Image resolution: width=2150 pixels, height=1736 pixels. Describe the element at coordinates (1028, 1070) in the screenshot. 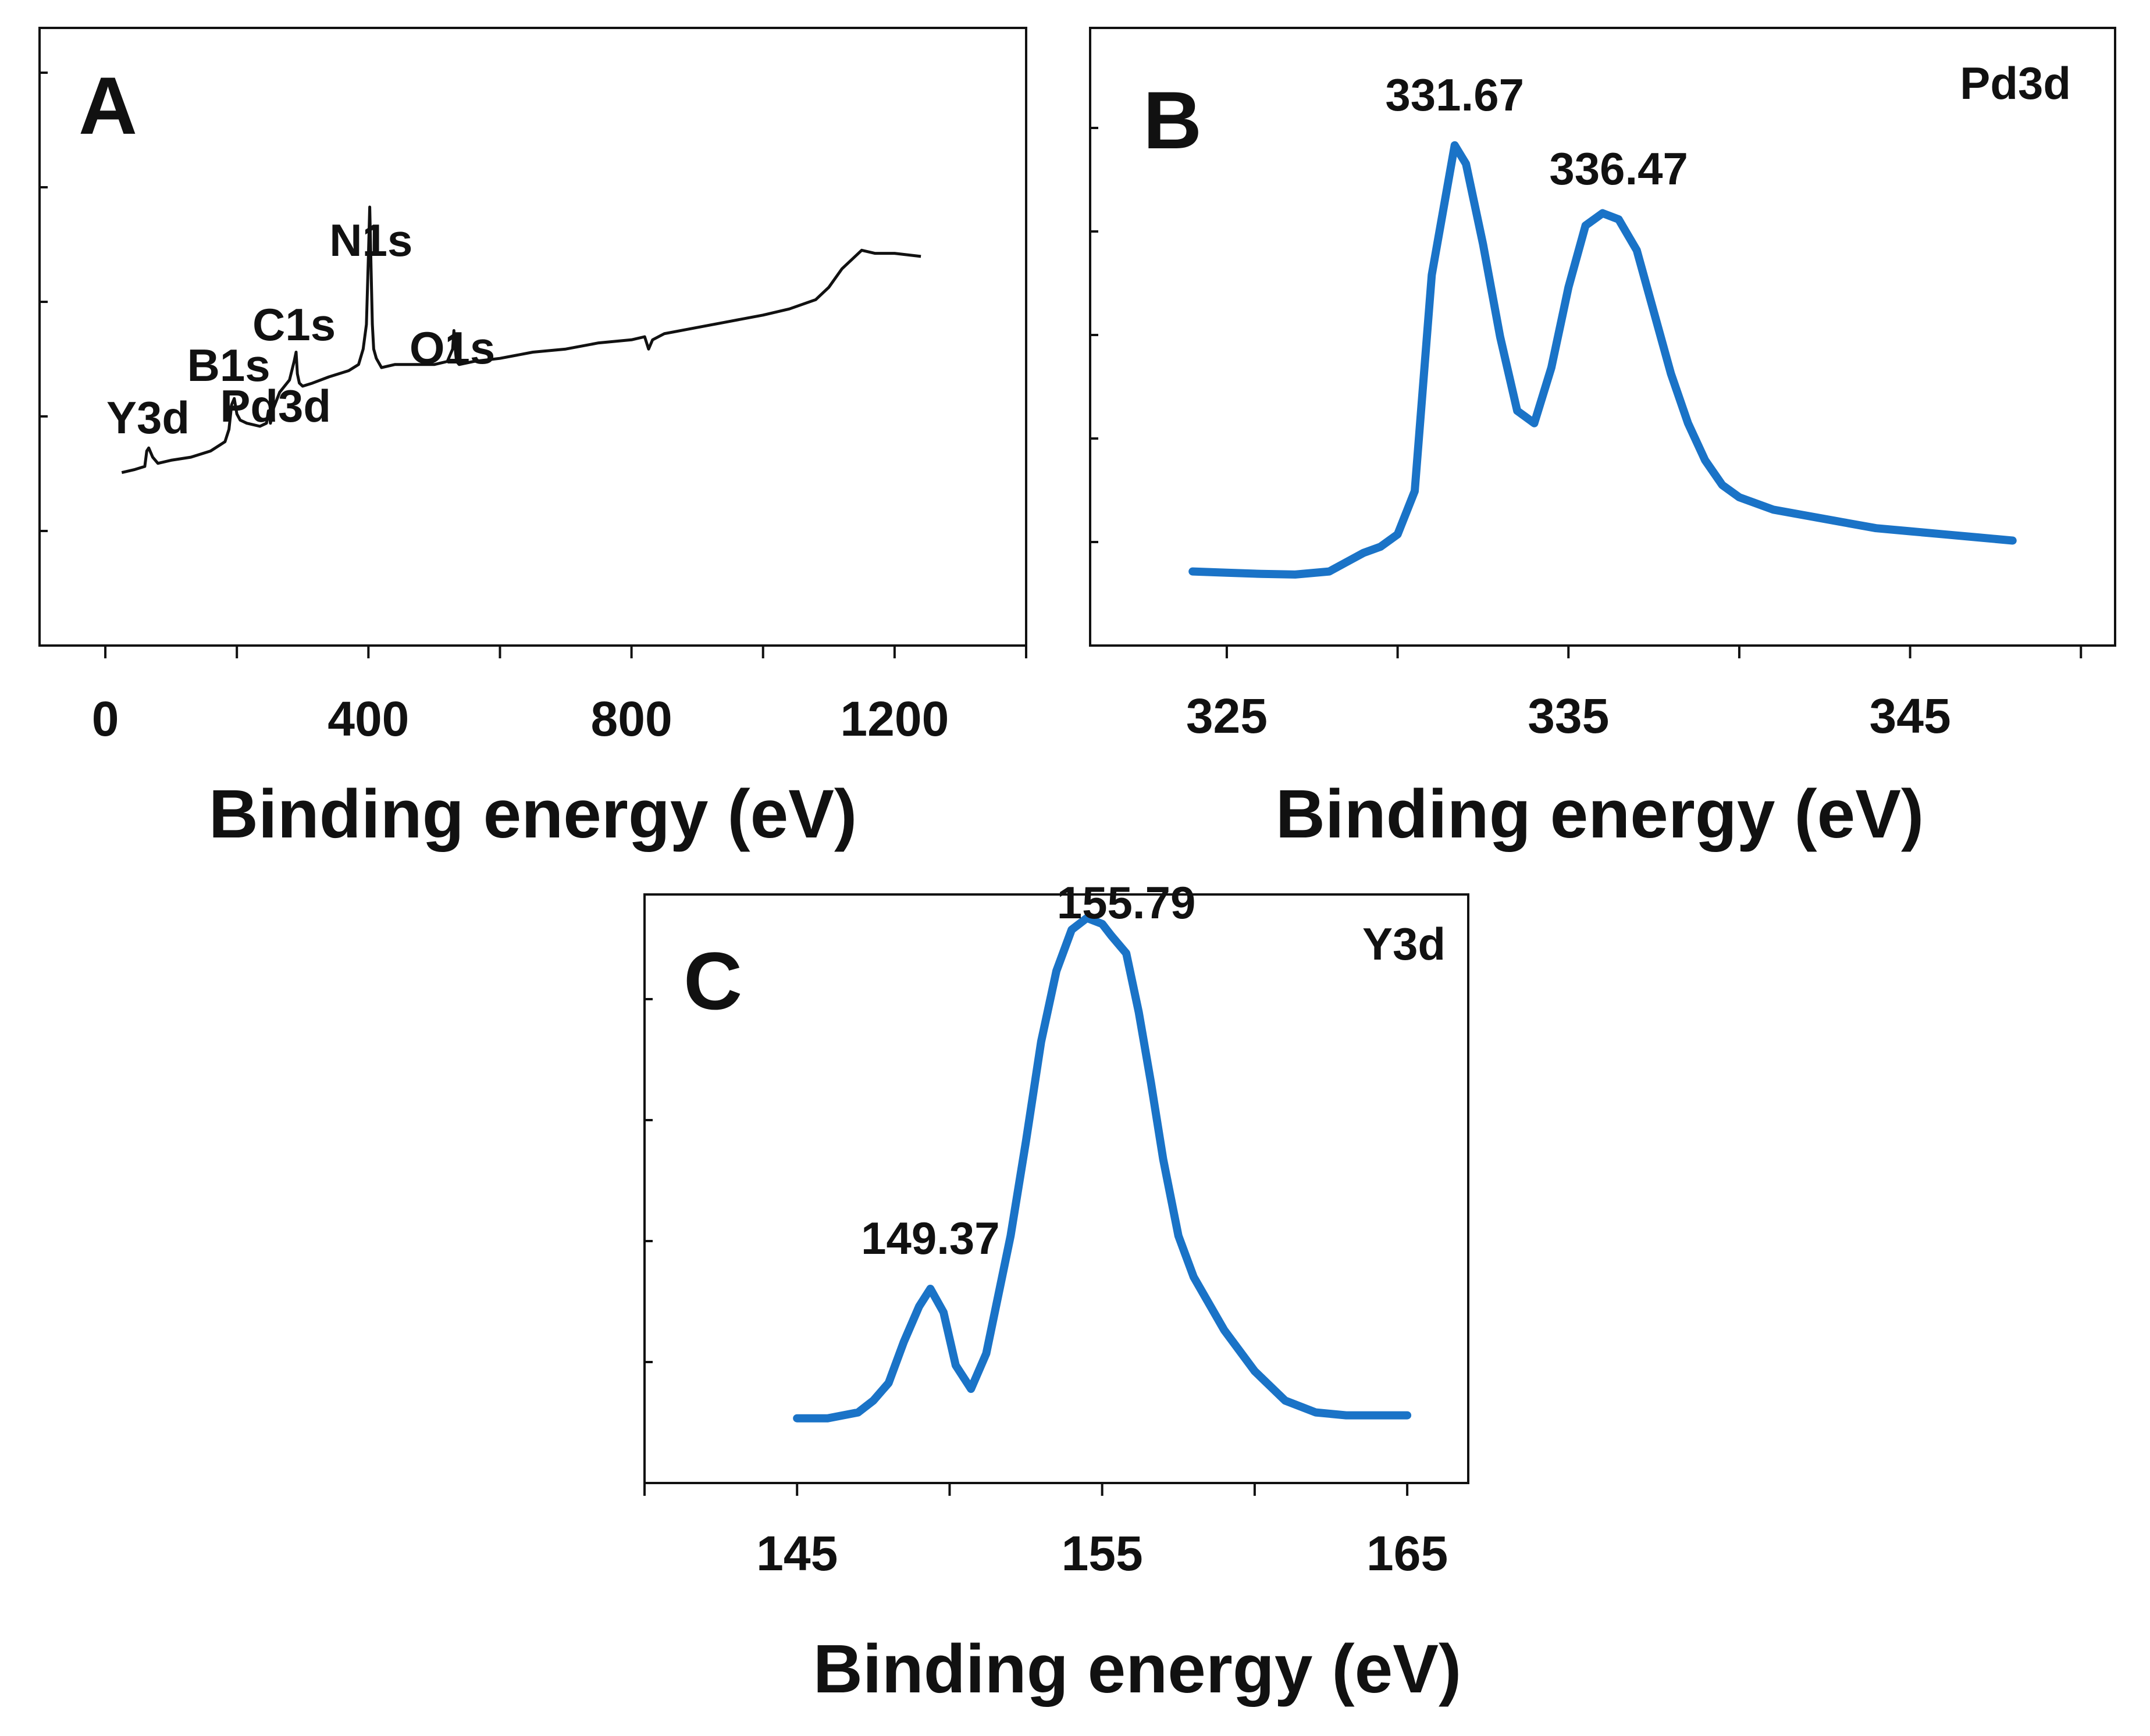

I see `panel-c-peak-labels: 149.37 155.79` at that location.